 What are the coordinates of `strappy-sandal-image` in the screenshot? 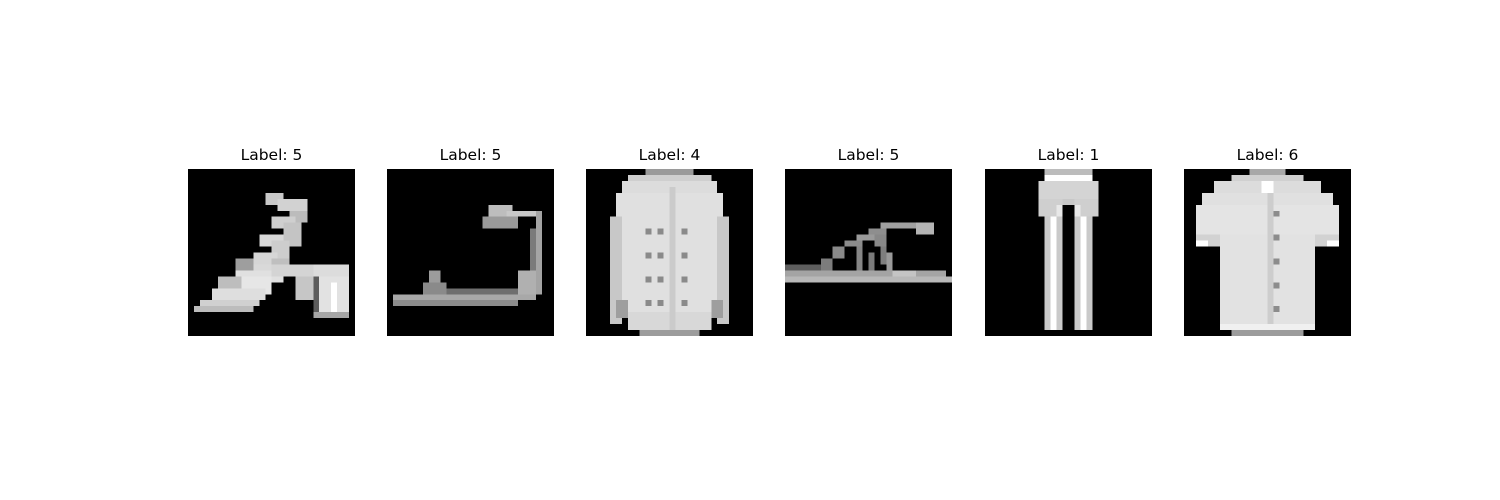 It's located at (868, 252).